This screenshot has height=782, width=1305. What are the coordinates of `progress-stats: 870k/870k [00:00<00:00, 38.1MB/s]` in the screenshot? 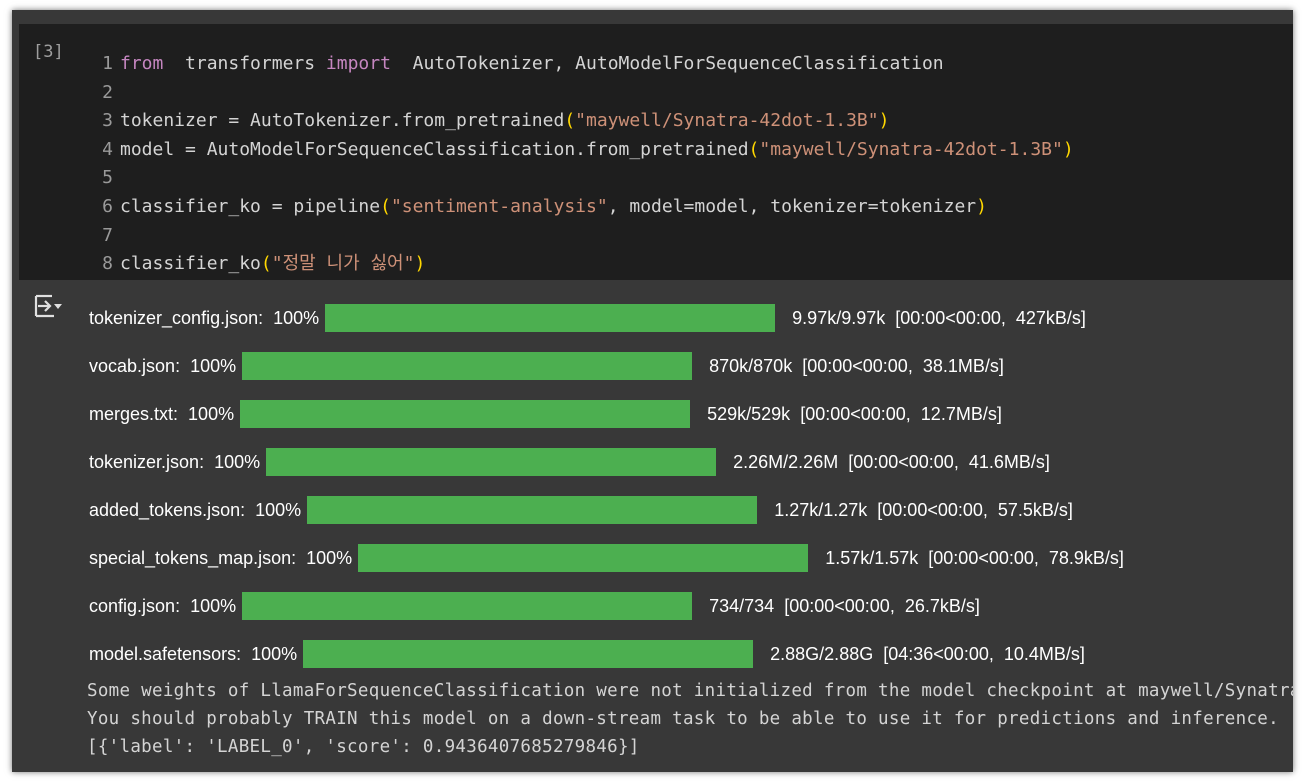 It's located at (856, 366).